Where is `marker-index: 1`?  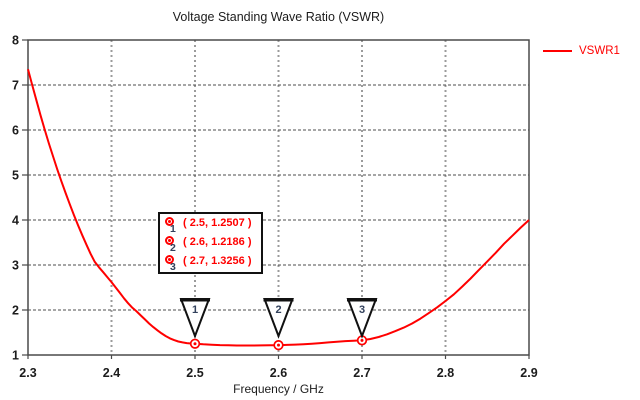
marker-index: 1 is located at coordinates (173, 229).